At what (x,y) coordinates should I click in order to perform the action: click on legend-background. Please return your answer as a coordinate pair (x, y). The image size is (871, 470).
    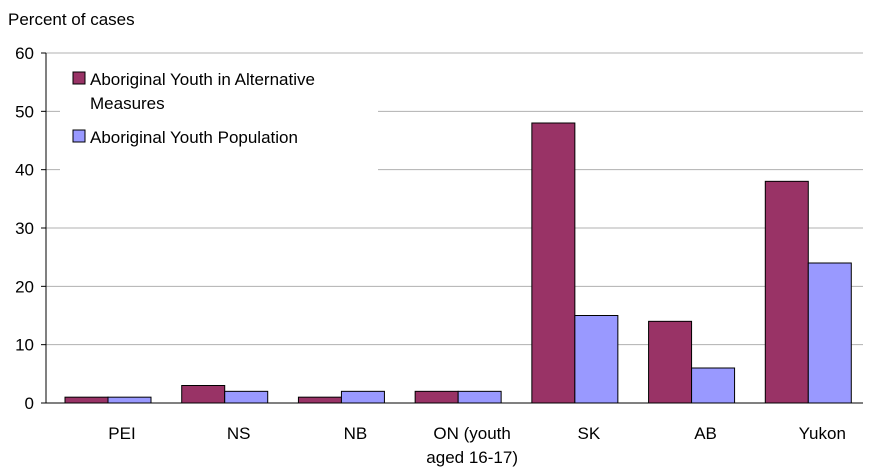
    Looking at the image, I should click on (219, 121).